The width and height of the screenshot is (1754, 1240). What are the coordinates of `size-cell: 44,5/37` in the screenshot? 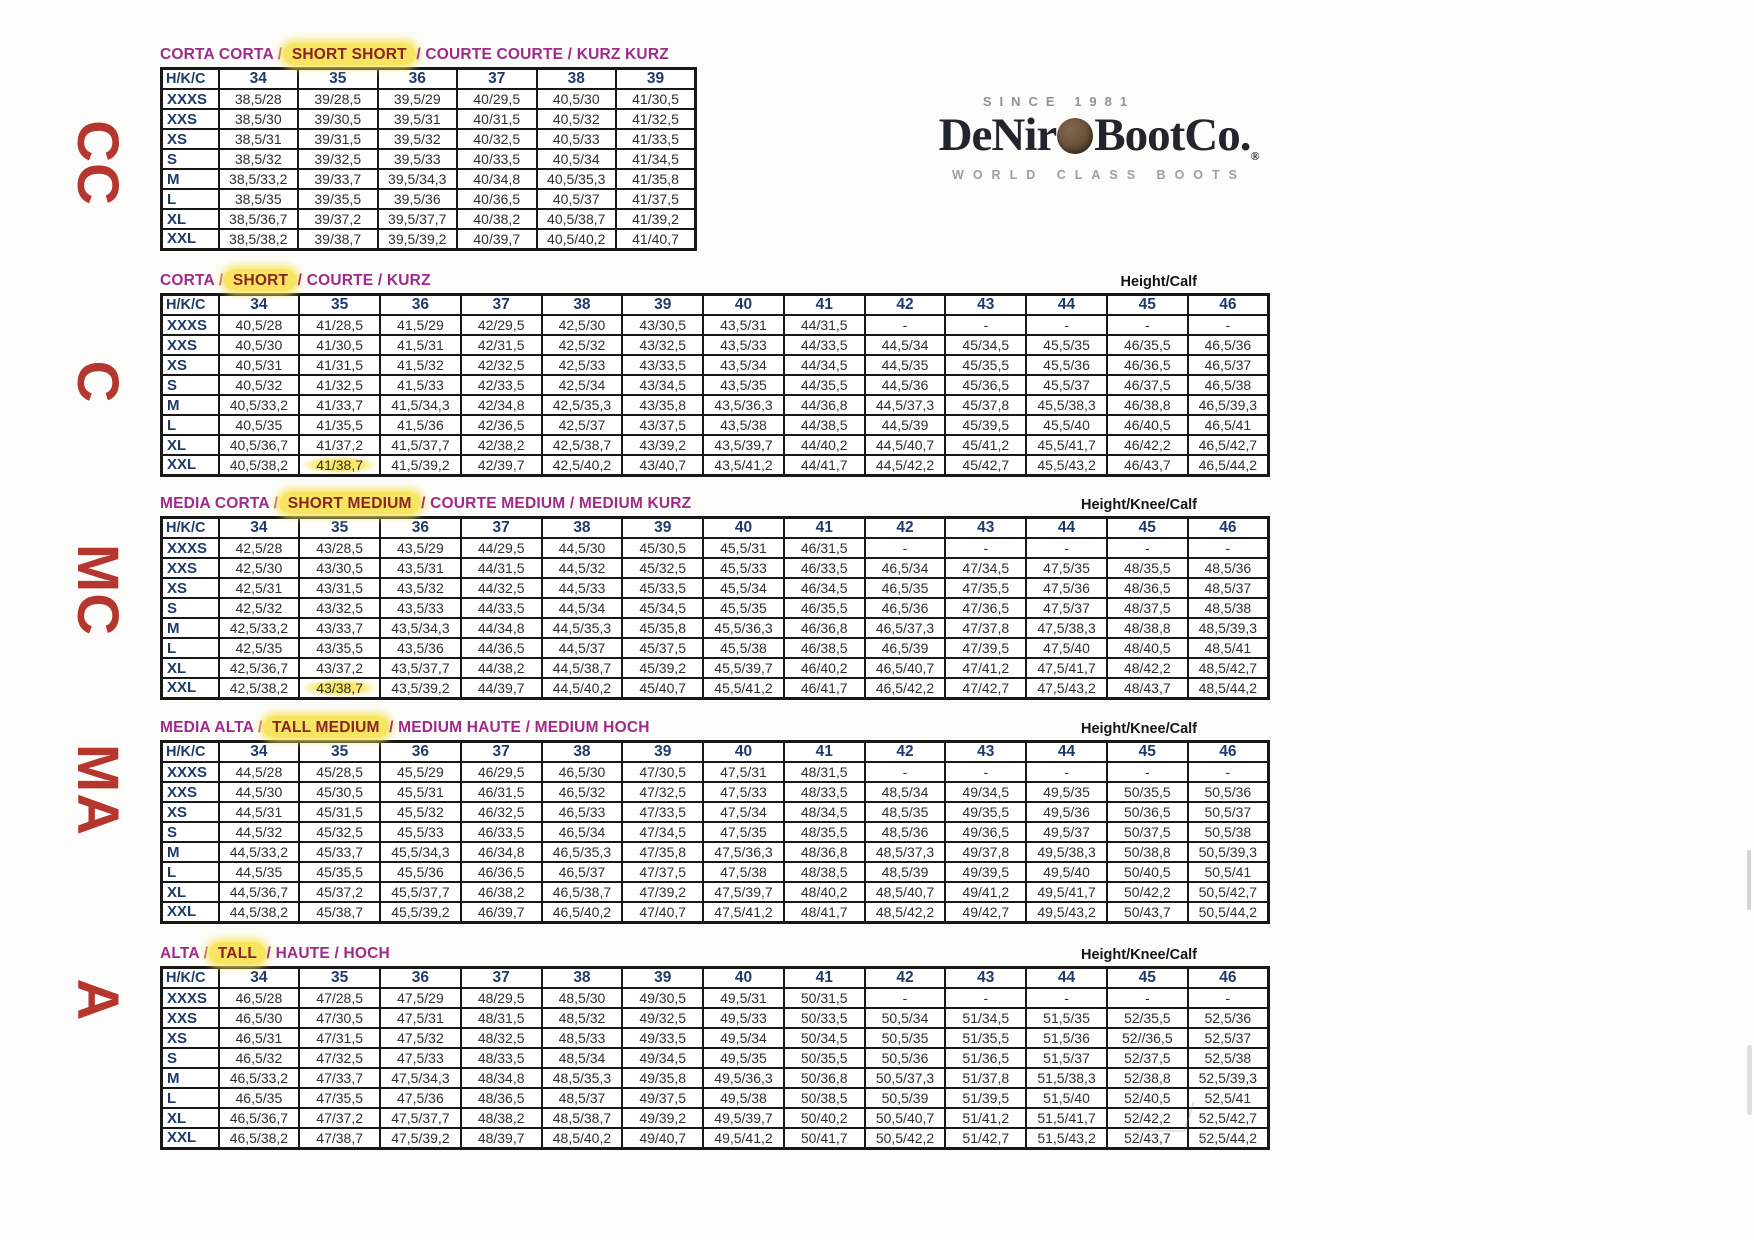 It's located at (582, 648).